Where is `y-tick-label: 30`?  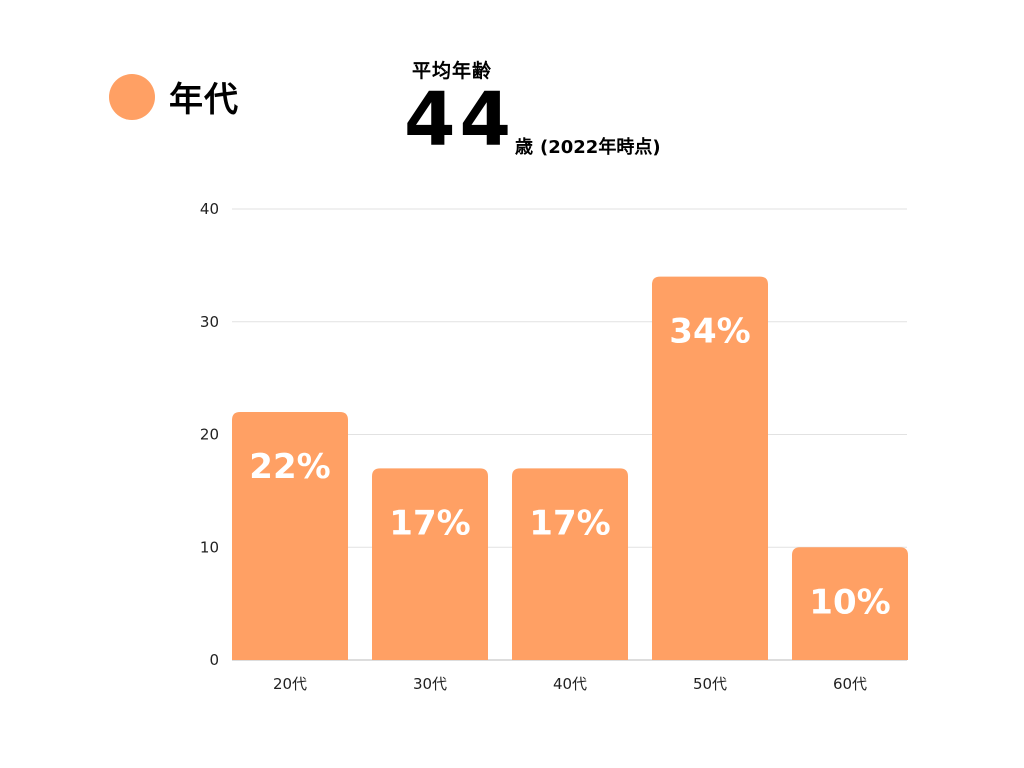
y-tick-label: 30 is located at coordinates (209, 322).